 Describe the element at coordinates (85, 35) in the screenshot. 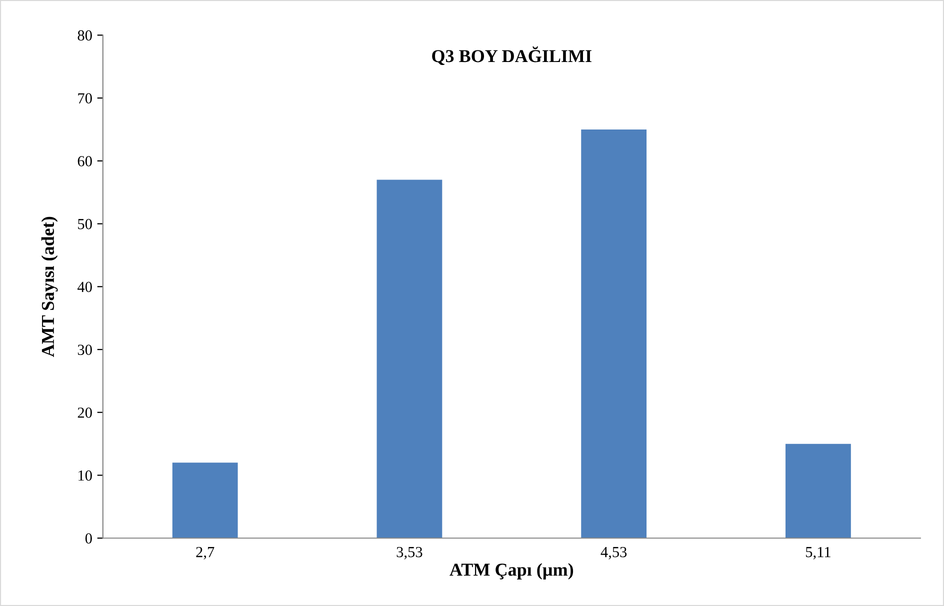

I see `y-tick-label: 80` at that location.